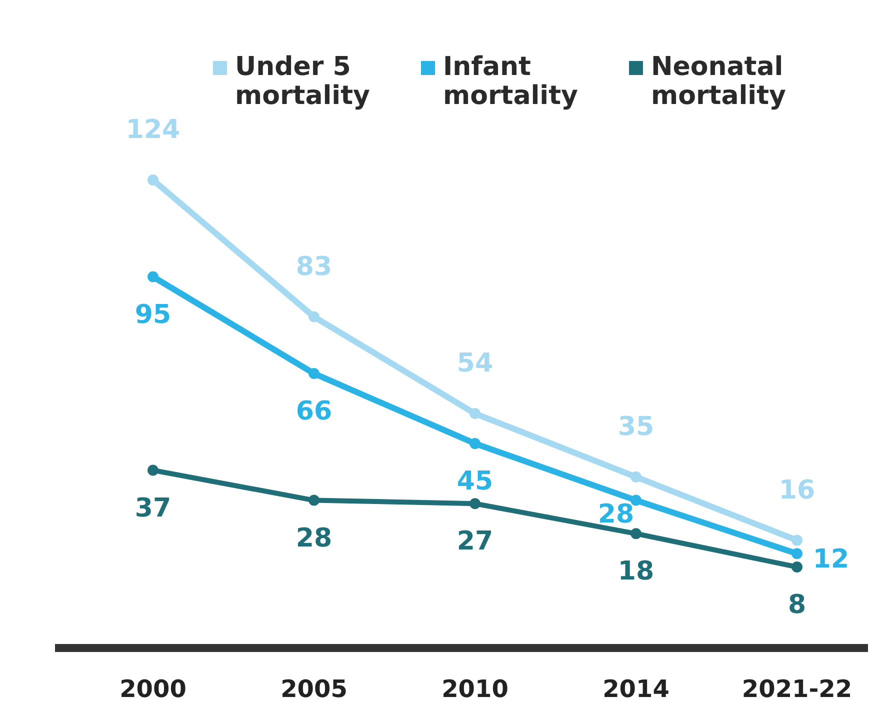  What do you see at coordinates (475, 363) in the screenshot?
I see `data-label: 54` at bounding box center [475, 363].